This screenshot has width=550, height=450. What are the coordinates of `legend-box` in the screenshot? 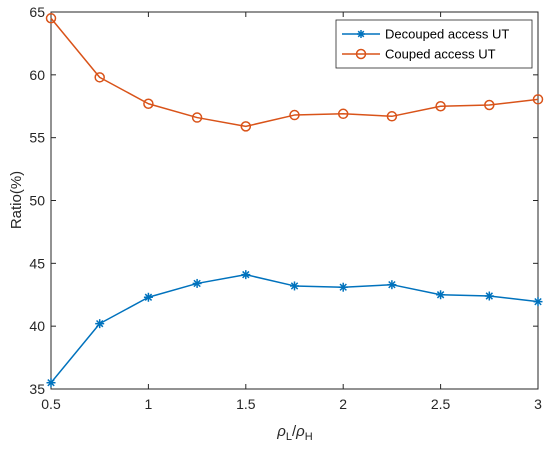 It's located at (434, 44).